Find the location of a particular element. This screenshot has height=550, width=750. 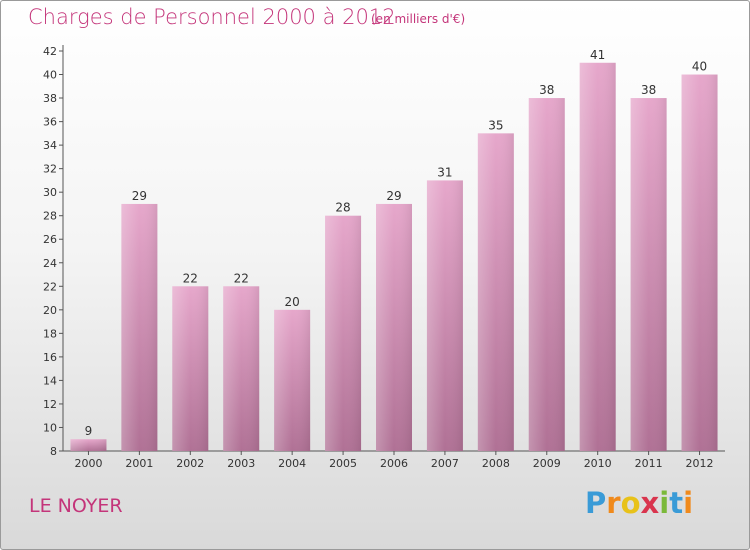

logo-letter: t is located at coordinates (676, 503).